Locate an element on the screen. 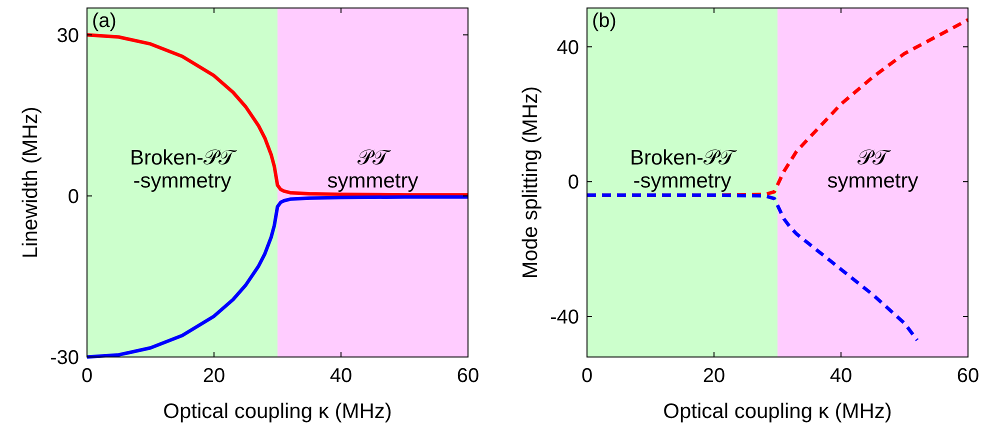 This screenshot has width=986, height=428. y-axis-title: Mode splitting (MHz) is located at coordinates (530, 182).